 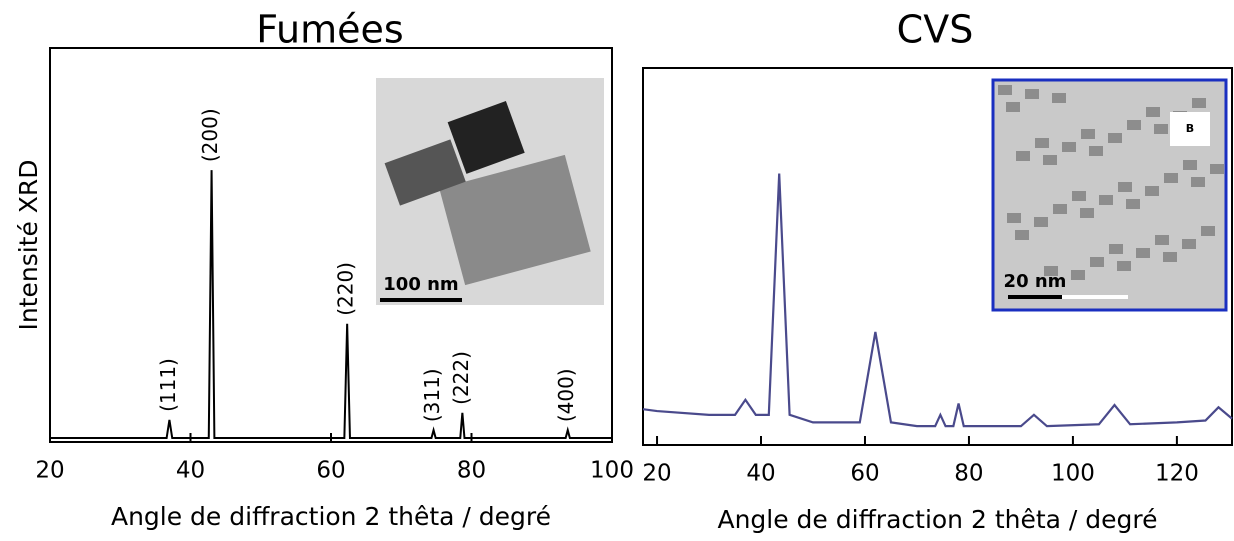 I want to click on y-axis-label: Intensité XRD, so click(x=28, y=244).